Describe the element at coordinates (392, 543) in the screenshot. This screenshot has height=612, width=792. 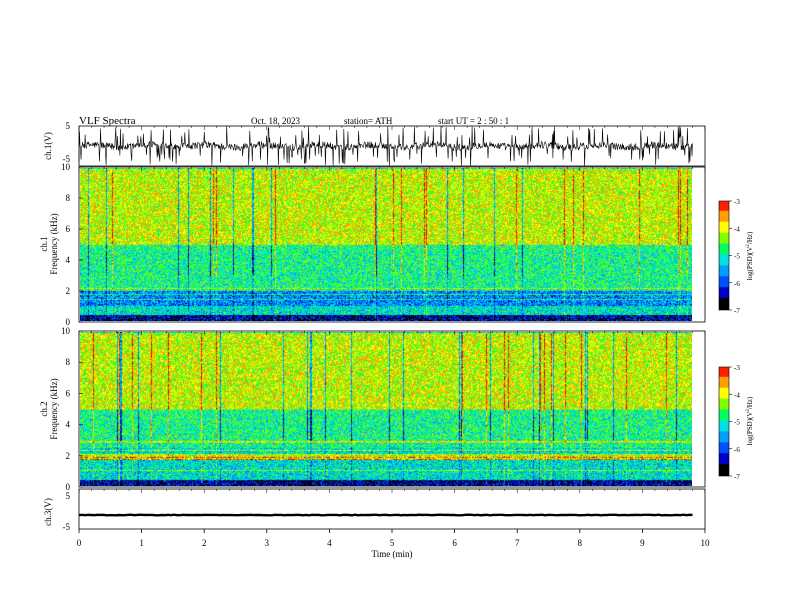
I see `time-axis-tick-label: 5` at that location.